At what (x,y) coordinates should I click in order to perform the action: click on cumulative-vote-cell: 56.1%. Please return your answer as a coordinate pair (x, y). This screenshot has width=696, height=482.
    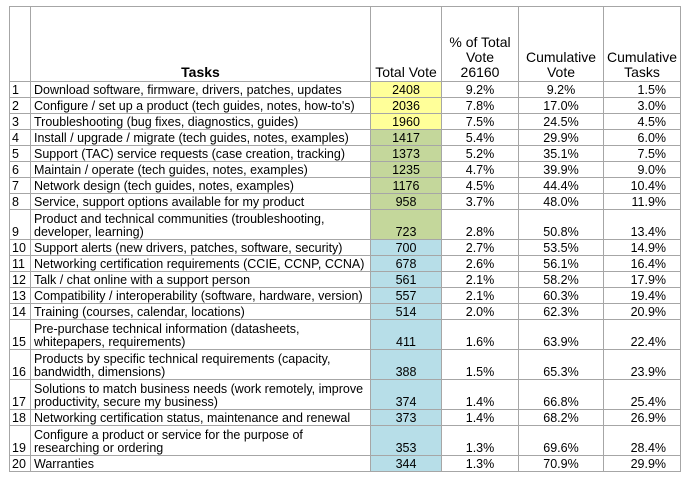
    Looking at the image, I should click on (561, 263).